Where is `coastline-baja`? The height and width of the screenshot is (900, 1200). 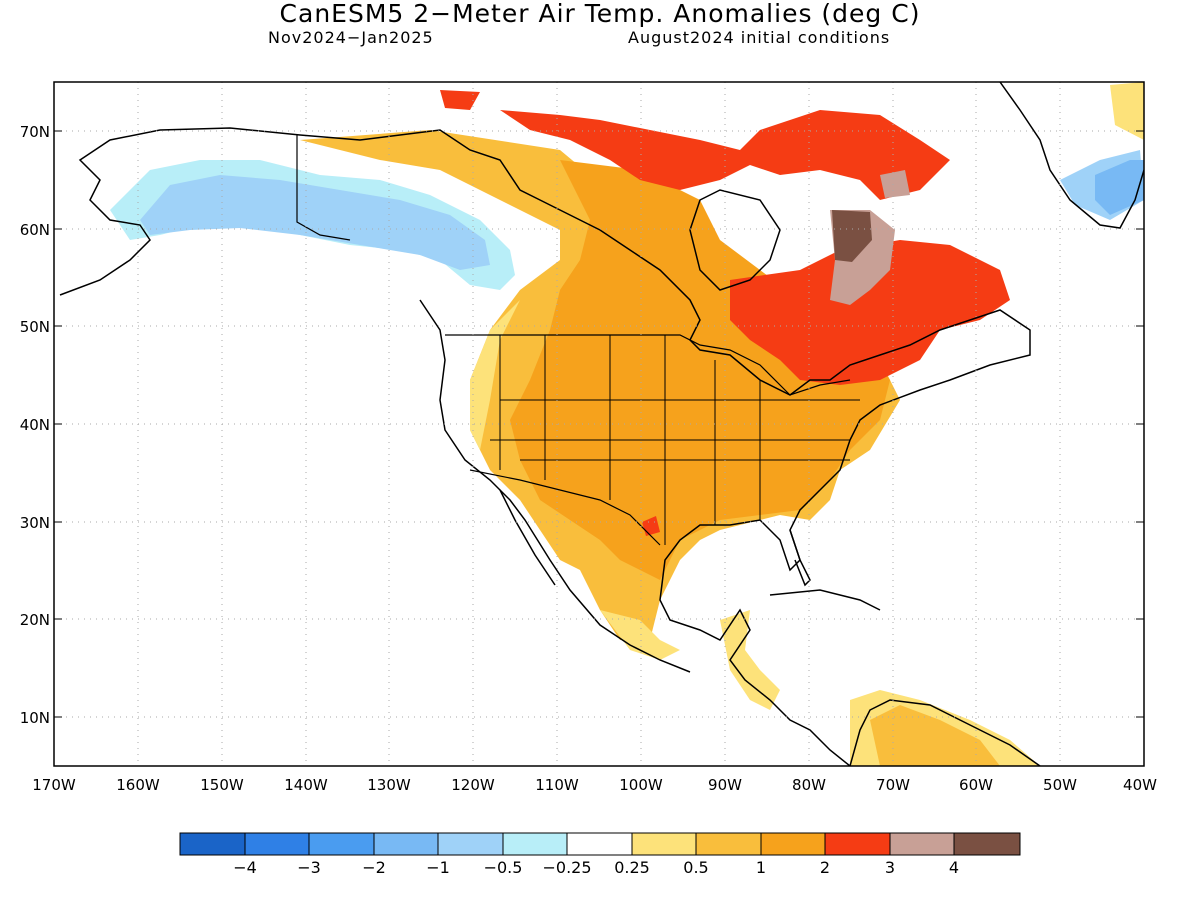
coastline-baja is located at coordinates (527, 537).